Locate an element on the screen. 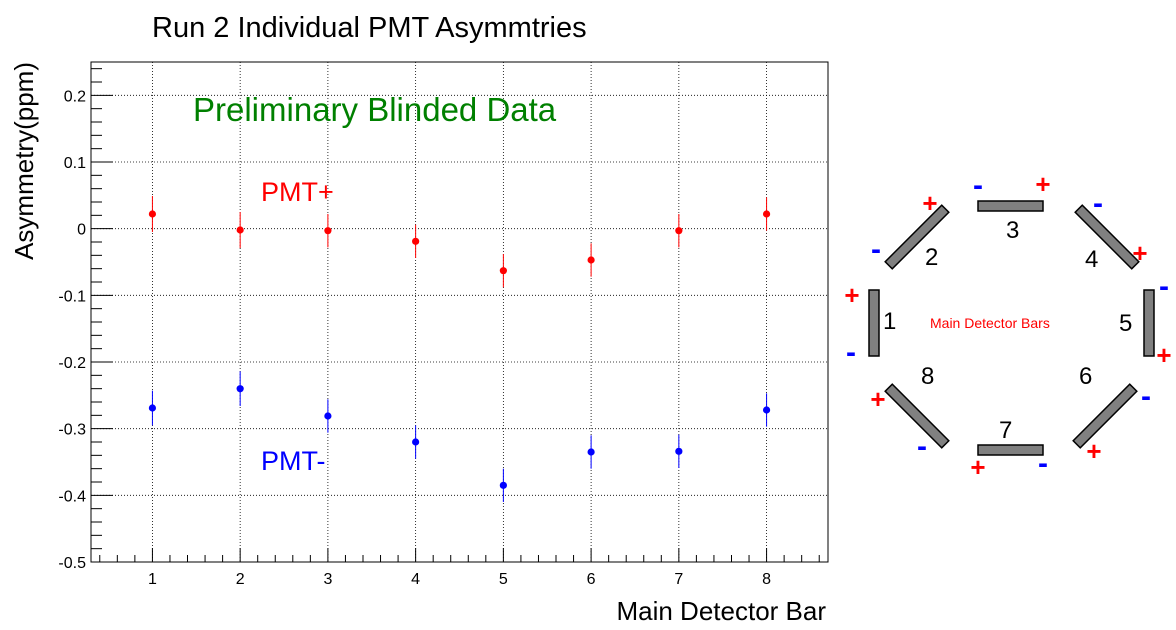  bar-1-minus: - is located at coordinates (851, 352).